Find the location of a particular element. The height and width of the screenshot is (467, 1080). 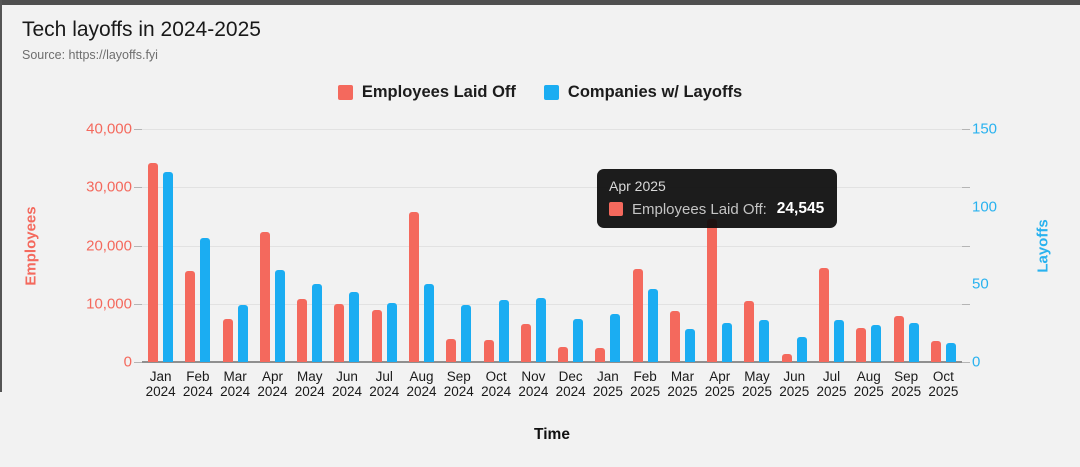

bar-group-jun-2025 is located at coordinates (794, 245).